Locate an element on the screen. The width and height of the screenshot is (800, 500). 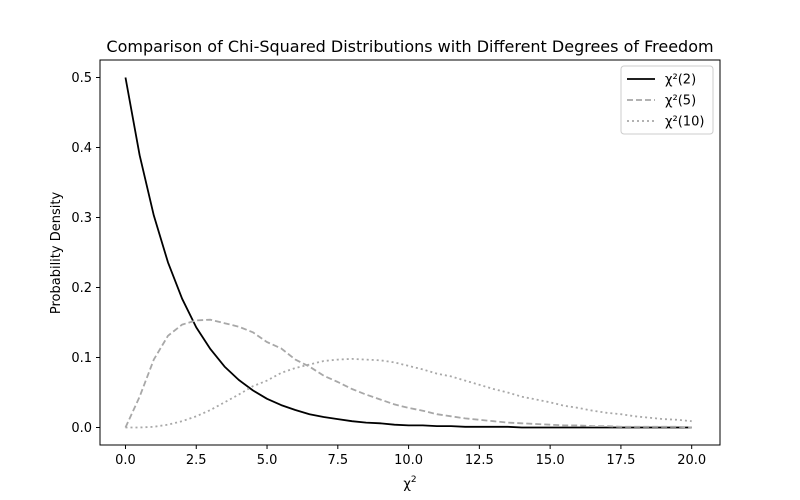
x-tick-label: 15.0 is located at coordinates (550, 460).